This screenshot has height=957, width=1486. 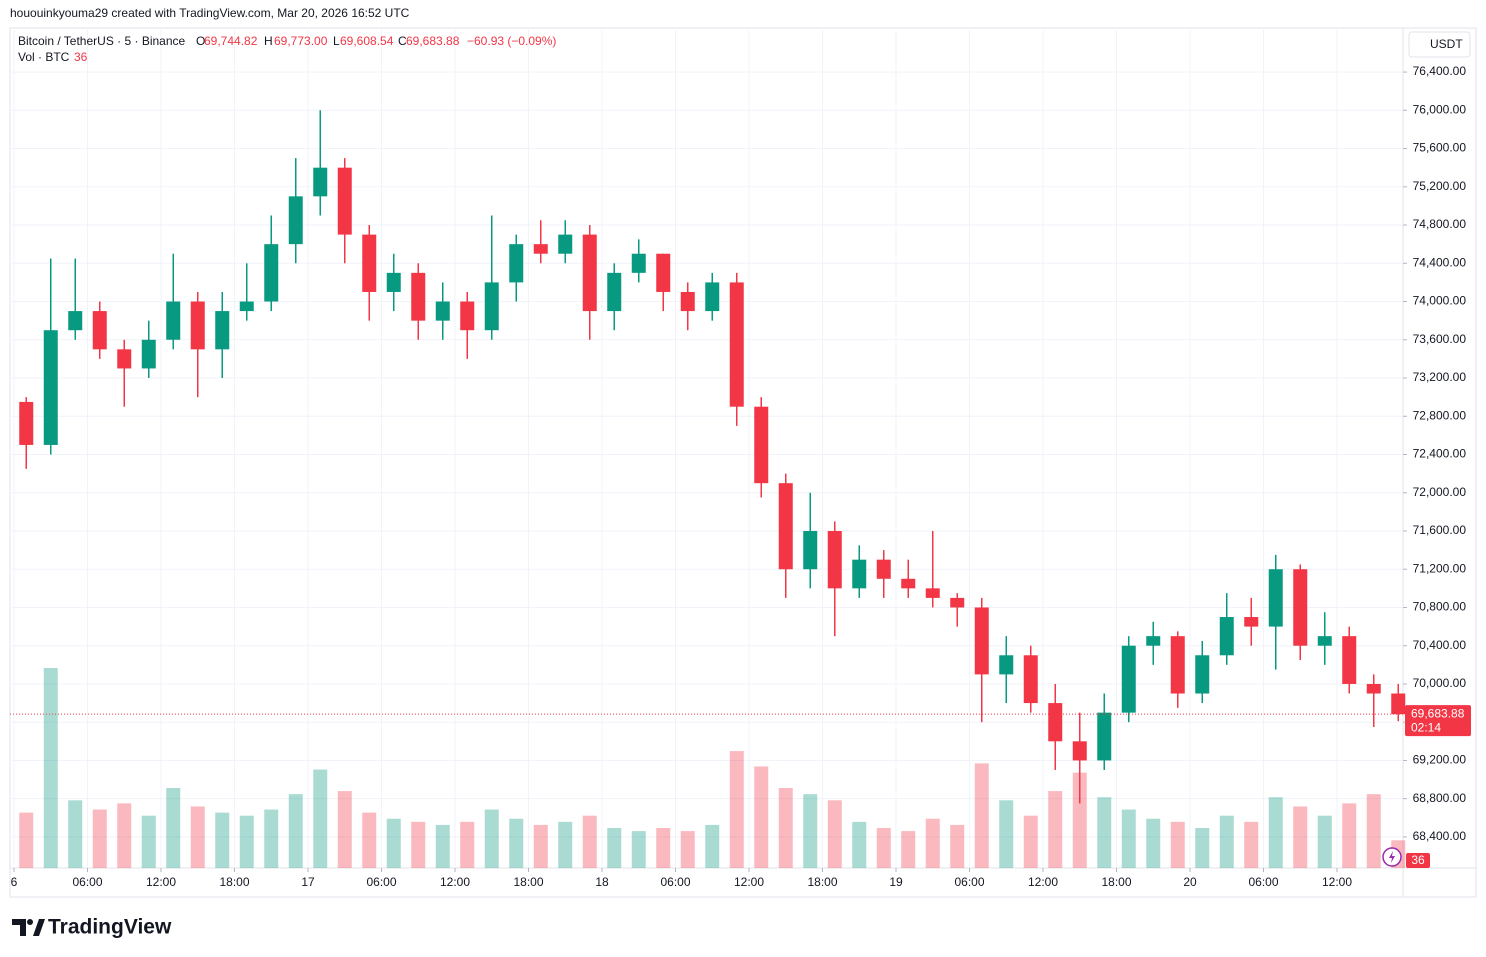 What do you see at coordinates (308, 882) in the screenshot?
I see `x-tick-label: 17` at bounding box center [308, 882].